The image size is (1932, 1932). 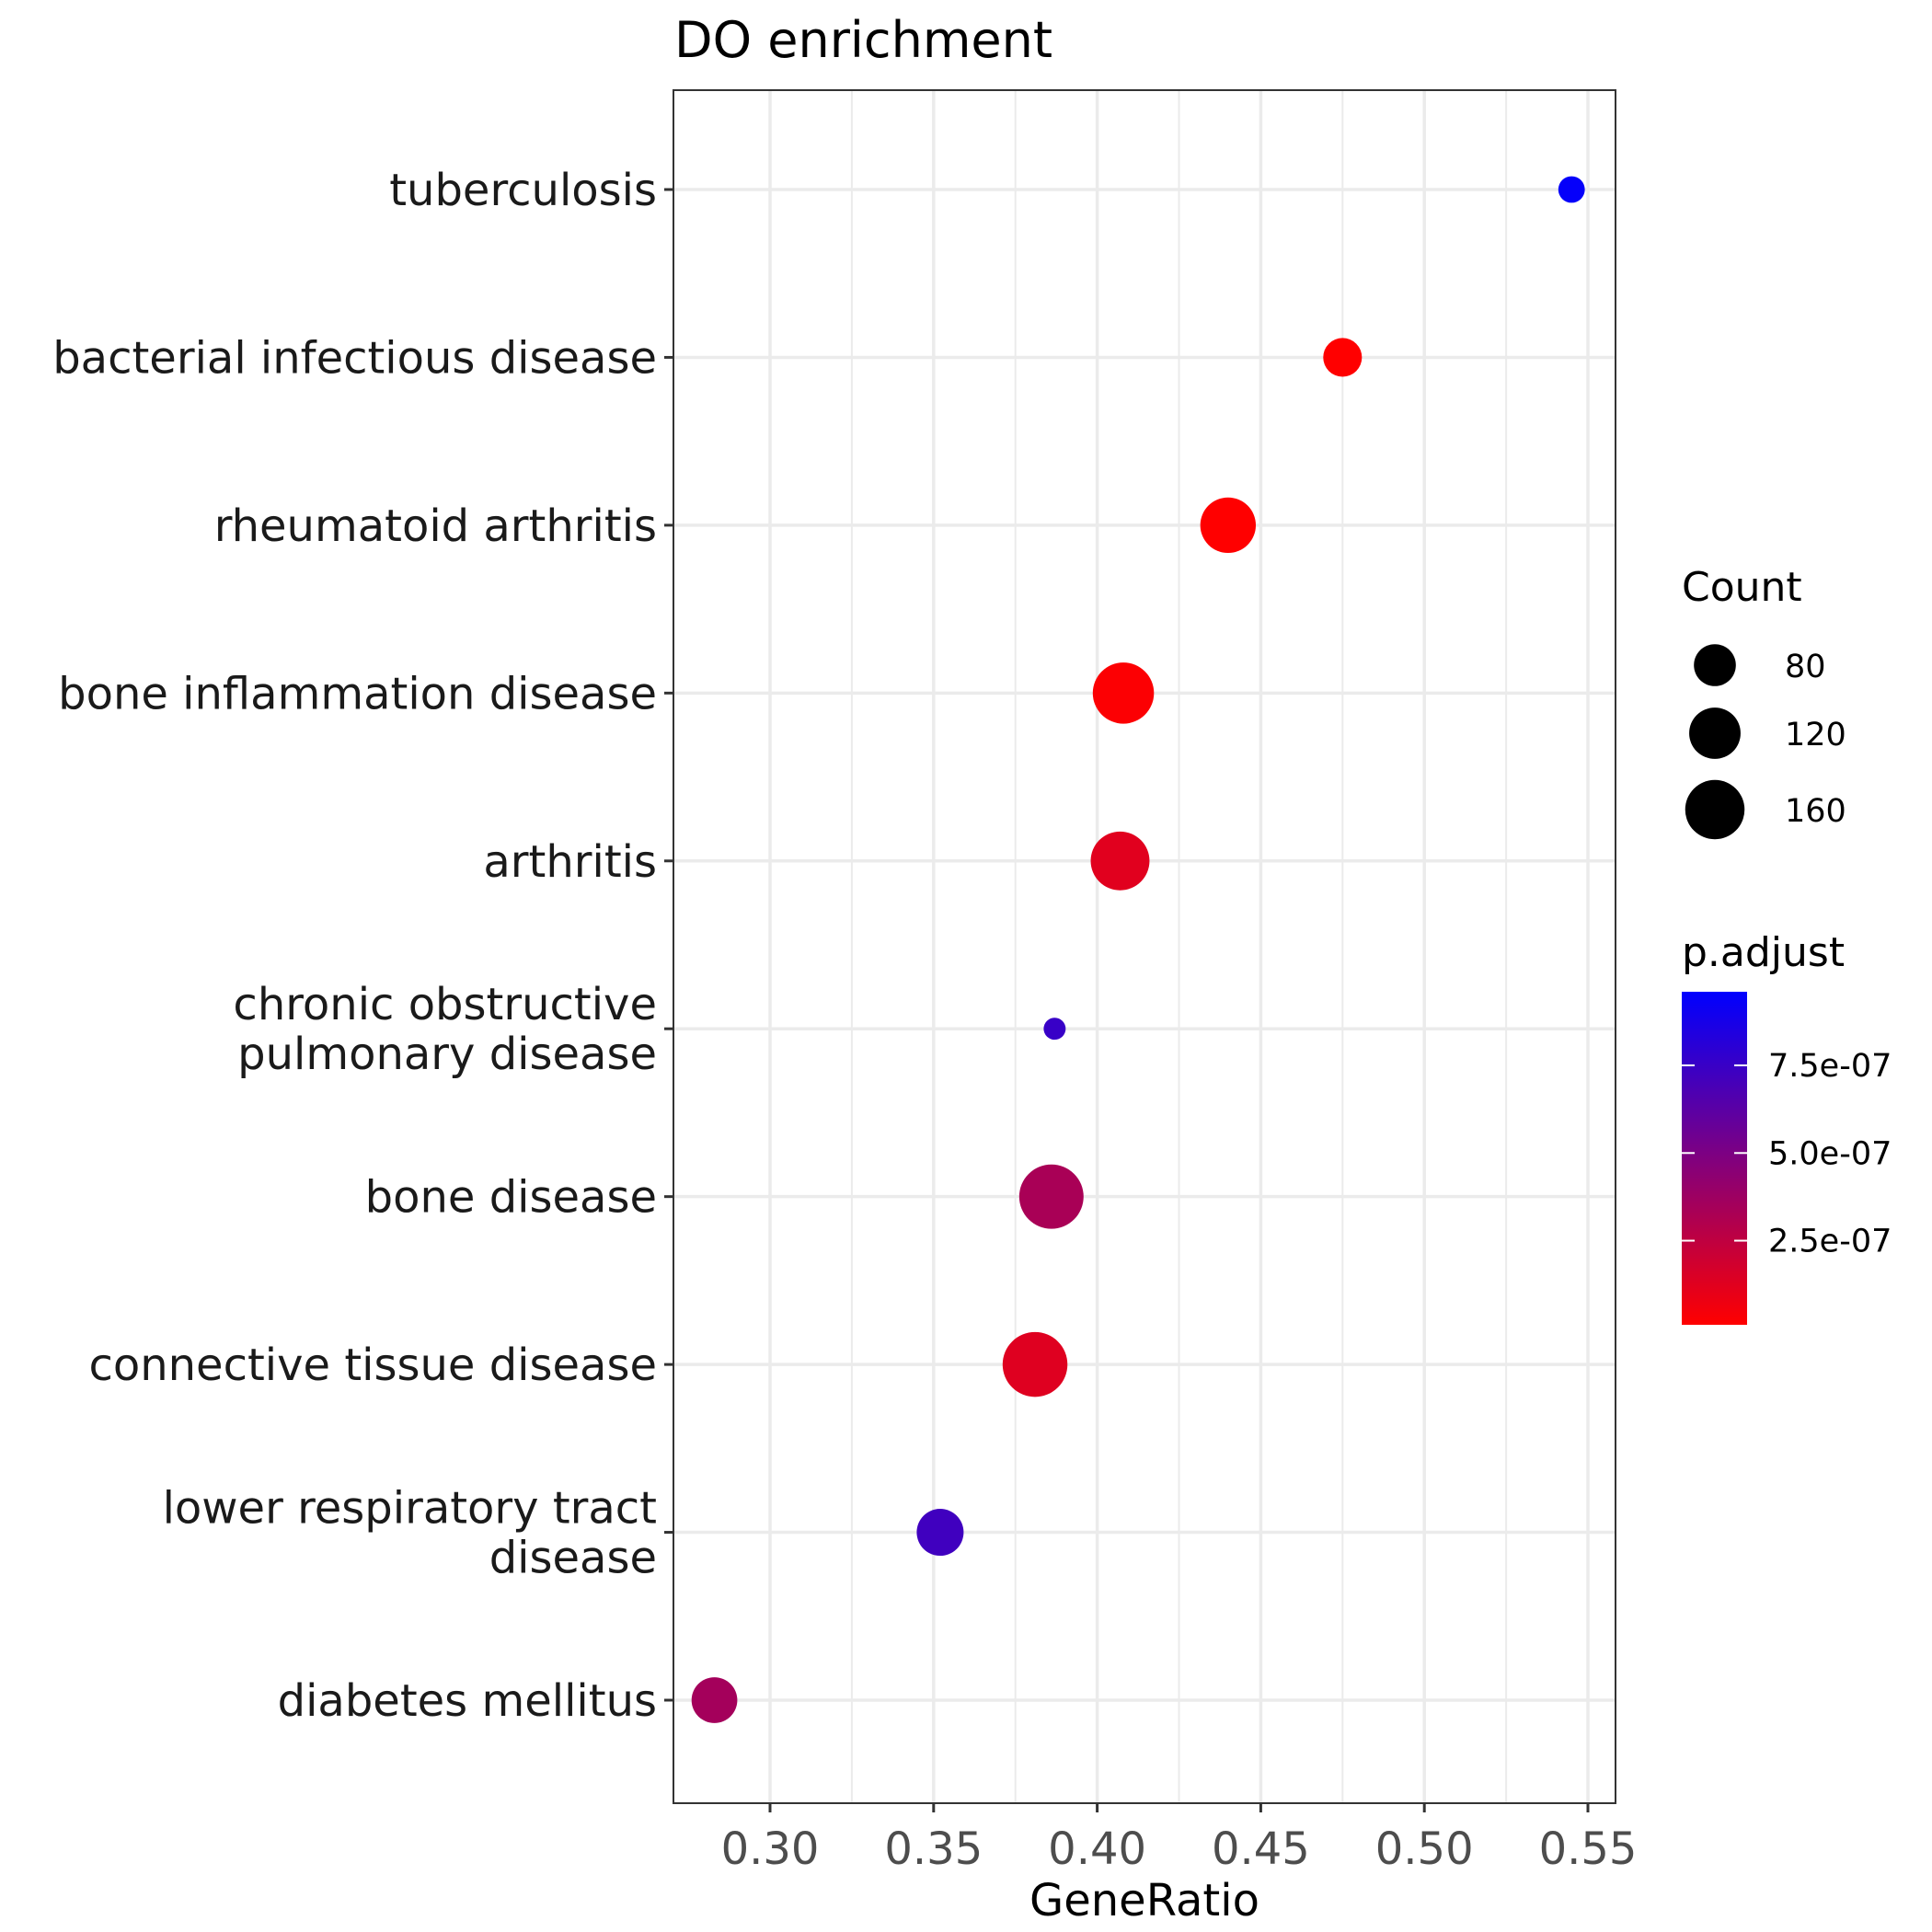 I want to click on x-axis: 0.30 0.35 0.40 0.45 0.50 0.55, so click(x=1179, y=1839).